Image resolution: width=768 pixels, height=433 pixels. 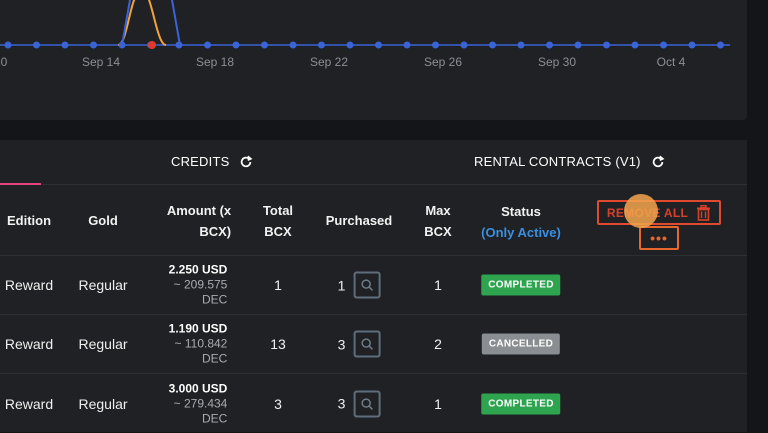 What do you see at coordinates (659, 238) in the screenshot?
I see `more-options-button: •••` at bounding box center [659, 238].